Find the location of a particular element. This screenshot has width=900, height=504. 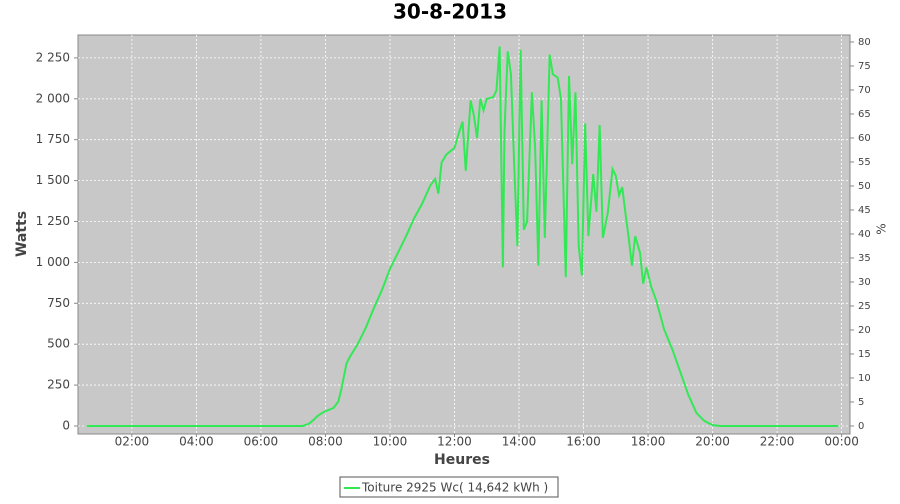

y-tick-label: 2 250 is located at coordinates (53, 57).